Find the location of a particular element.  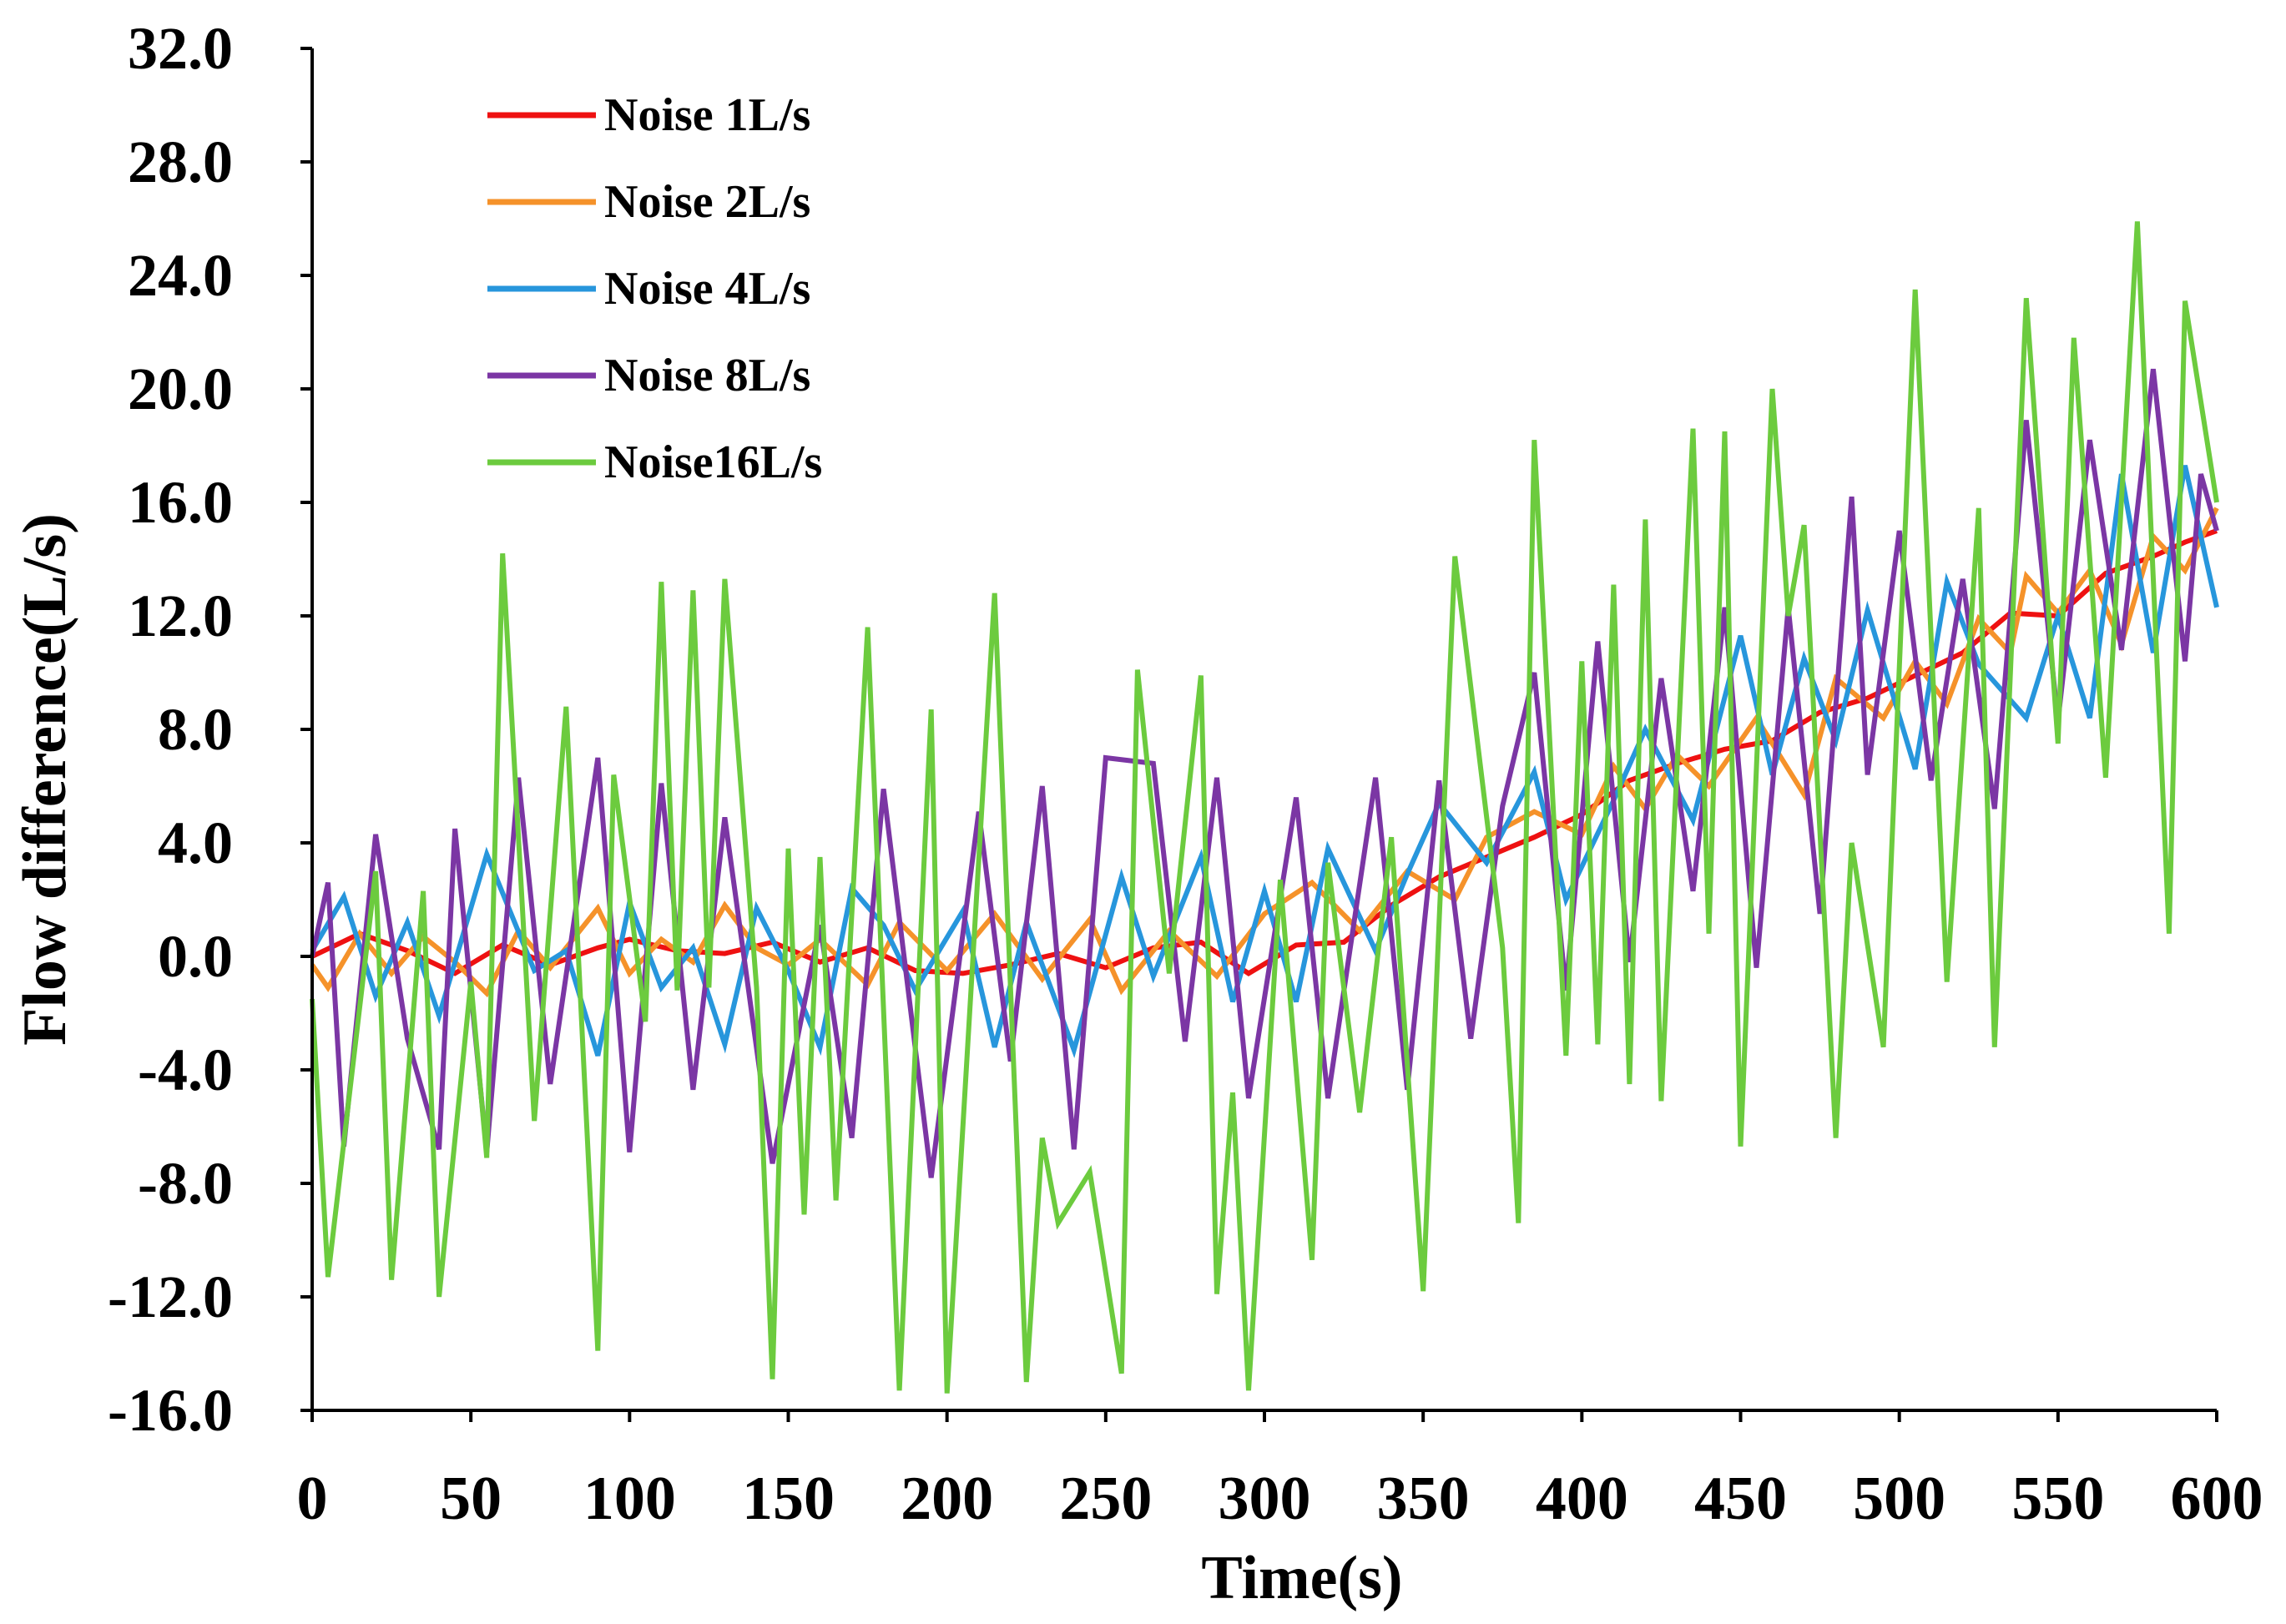

x-tick-label: 300 is located at coordinates (1265, 1499).